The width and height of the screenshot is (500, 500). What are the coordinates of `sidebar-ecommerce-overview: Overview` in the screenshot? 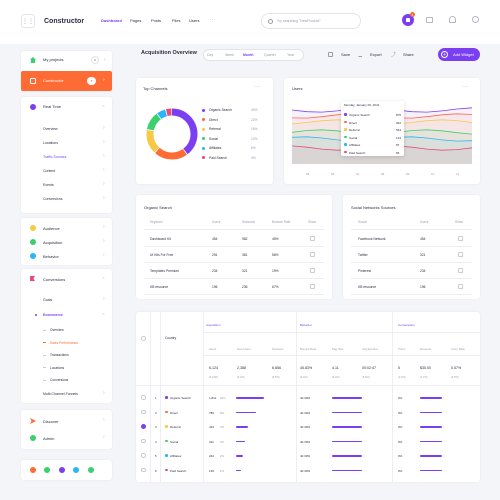 It's located at (66, 329).